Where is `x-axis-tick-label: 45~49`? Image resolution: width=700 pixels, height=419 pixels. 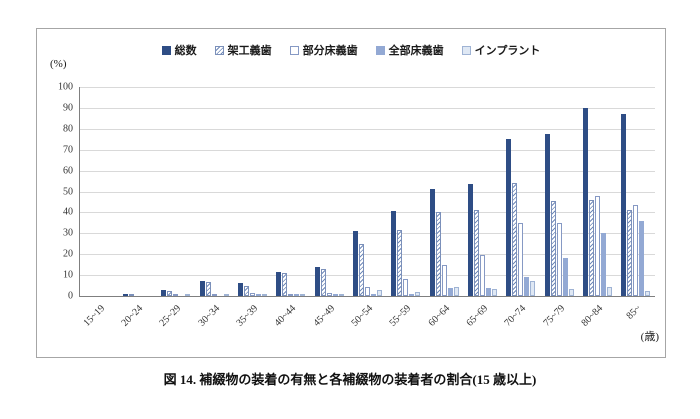
x-axis-tick-label: 45~49 is located at coordinates (324, 316).